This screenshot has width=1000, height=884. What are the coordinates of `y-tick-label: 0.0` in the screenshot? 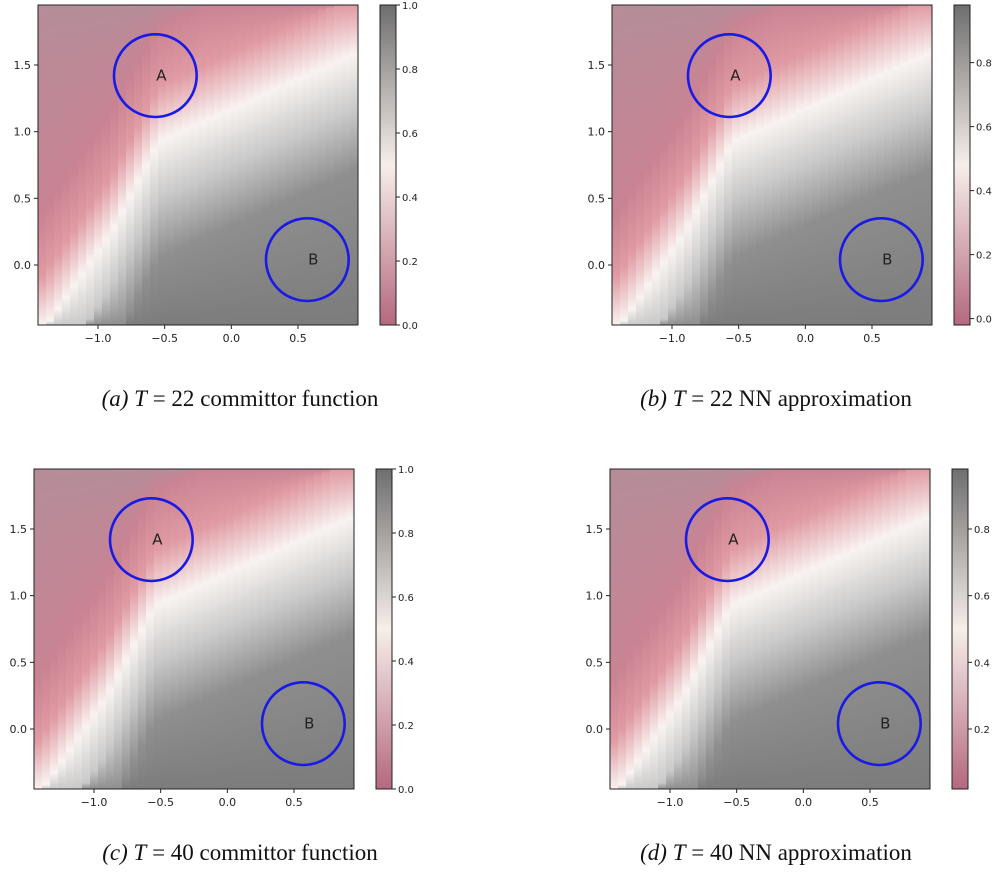 It's located at (19, 729).